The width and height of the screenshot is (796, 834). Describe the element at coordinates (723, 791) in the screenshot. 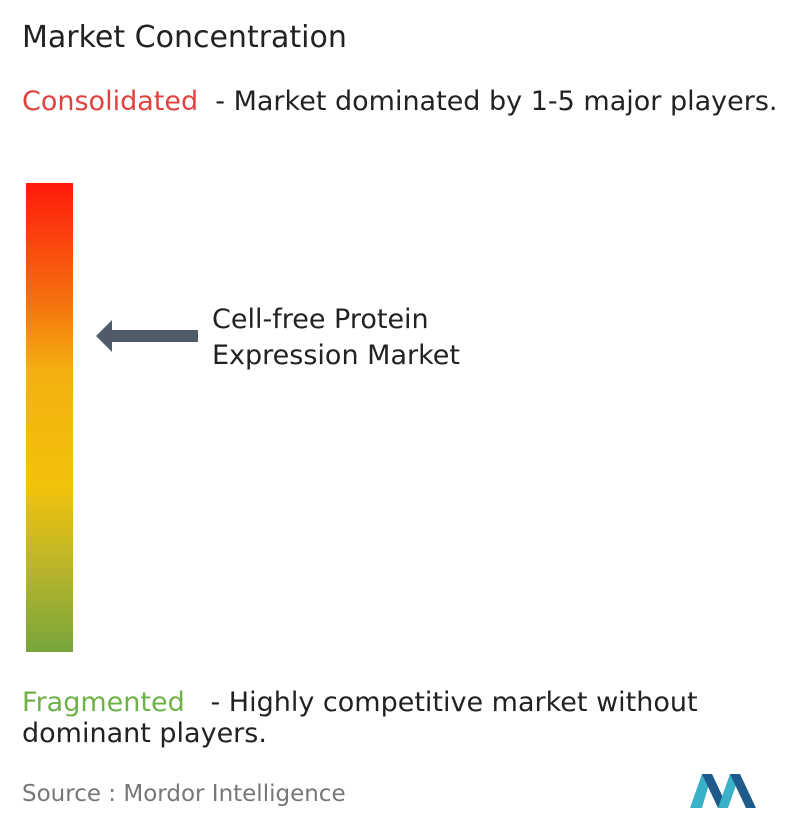

I see `logo` at that location.